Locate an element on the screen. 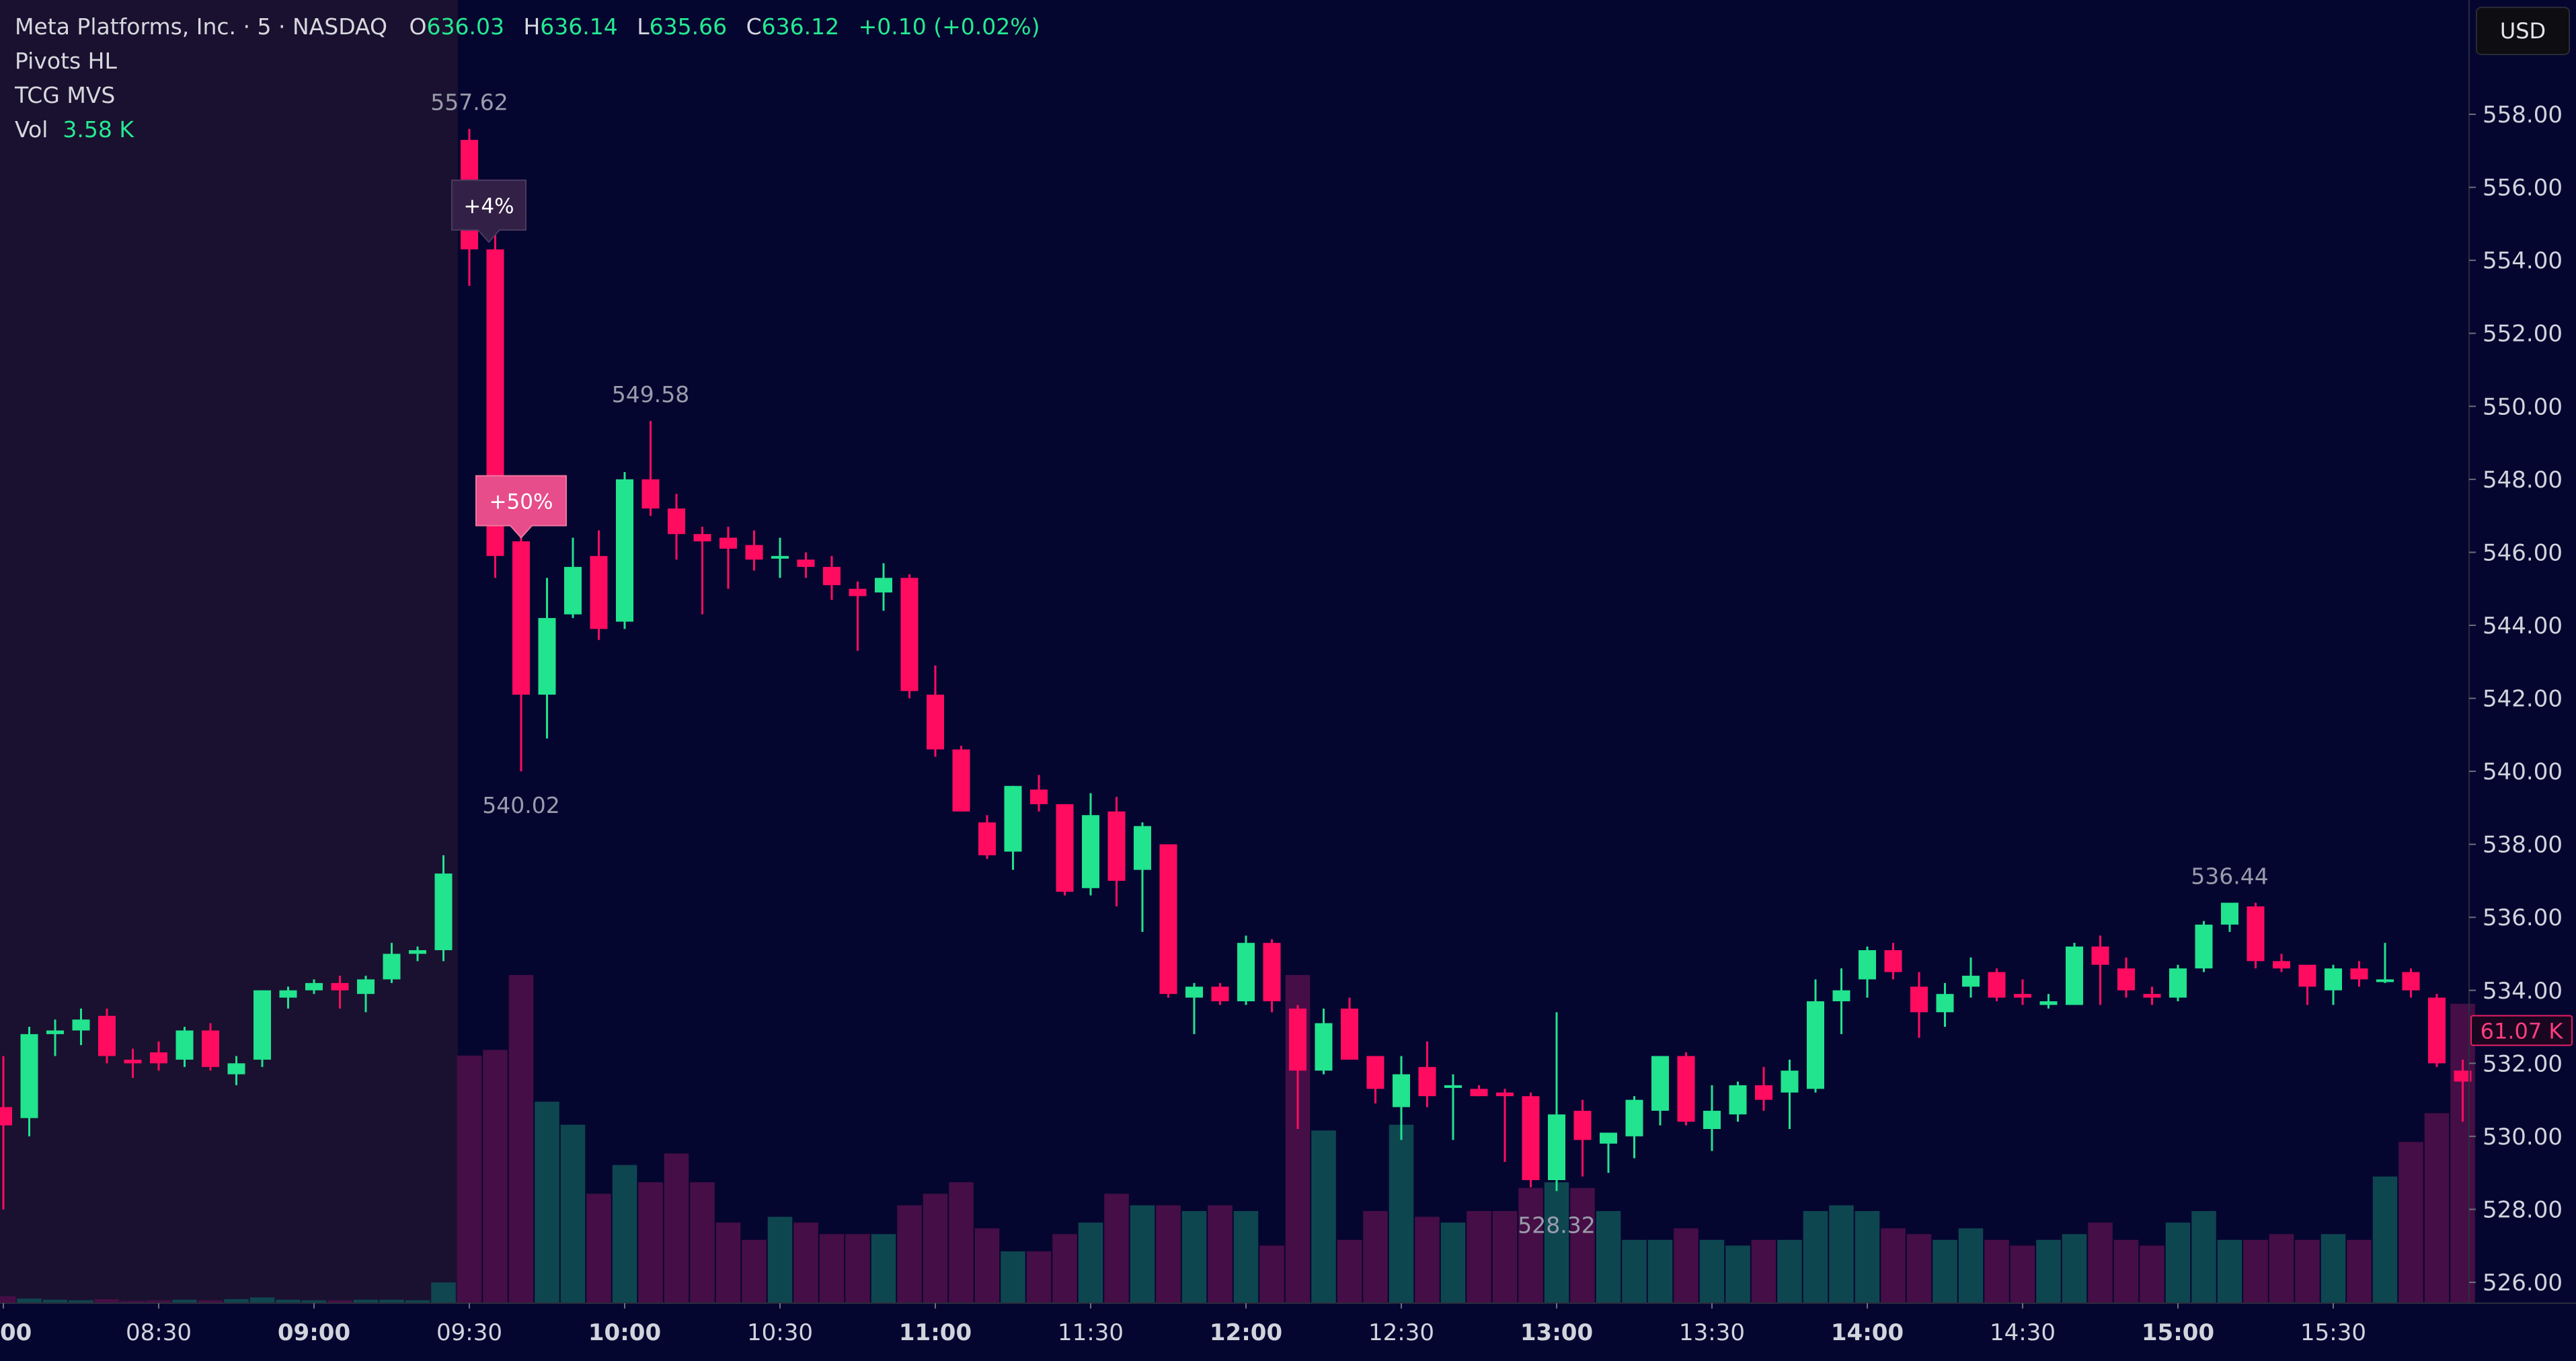 The width and height of the screenshot is (2576, 1361). indicator-tcg-mvs: TCG MVS is located at coordinates (66, 95).